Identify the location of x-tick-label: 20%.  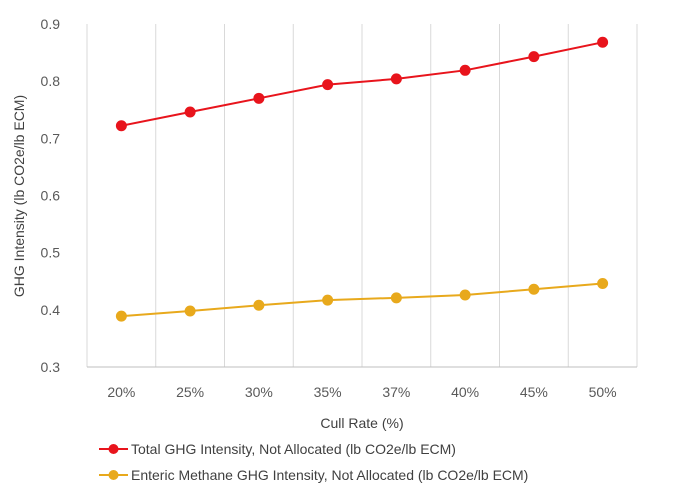
(121, 392).